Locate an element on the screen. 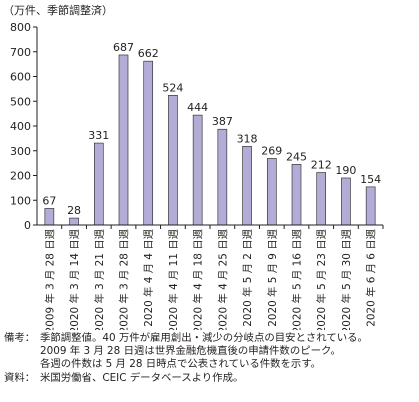 This screenshot has width=419, height=402. data-label: 331 is located at coordinates (98, 135).